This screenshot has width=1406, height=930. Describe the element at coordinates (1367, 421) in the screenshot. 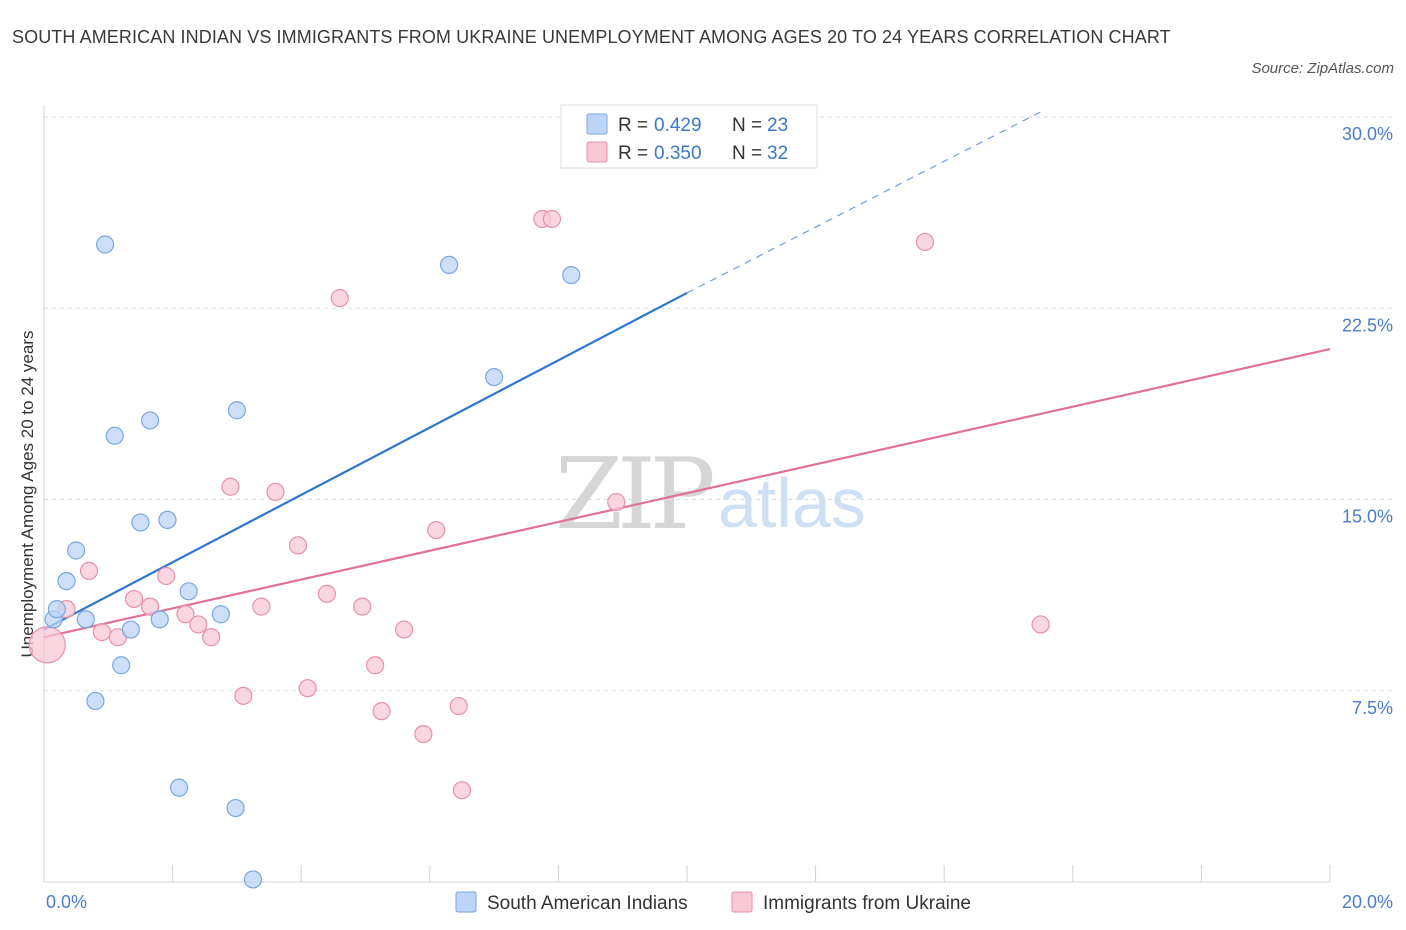

I see `y-tick-labels: 7.5% 15.0% 22.5% 30.0%` at that location.